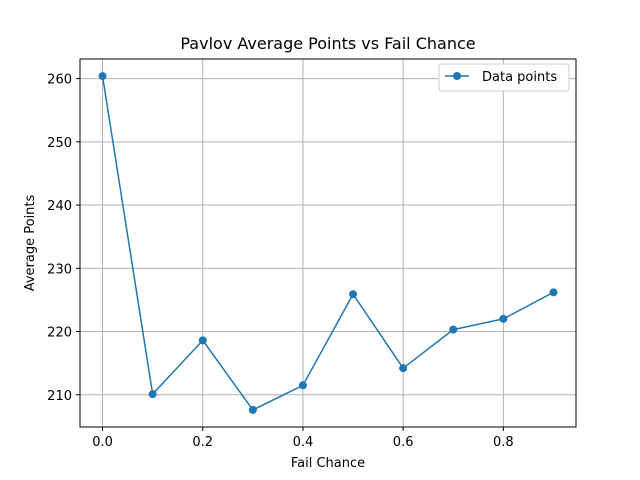  What do you see at coordinates (457, 76) in the screenshot?
I see `legend-marker-swatch` at bounding box center [457, 76].